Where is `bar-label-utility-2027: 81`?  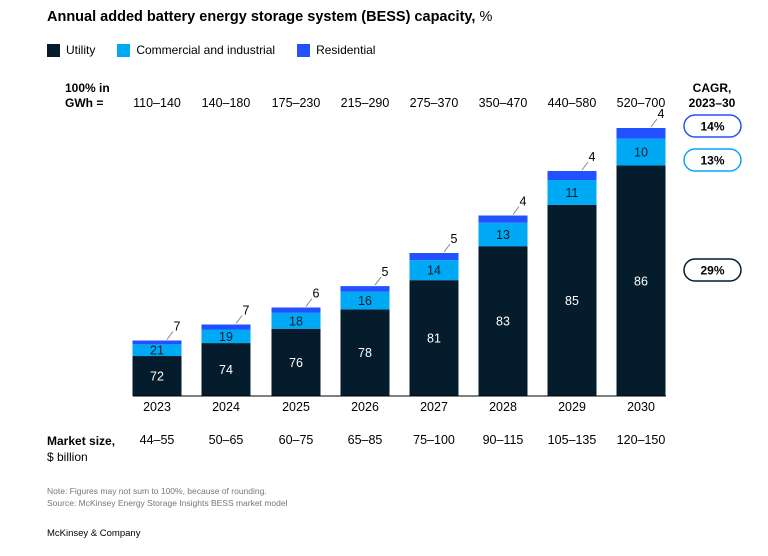
bar-label-utility-2027: 81 is located at coordinates (434, 339).